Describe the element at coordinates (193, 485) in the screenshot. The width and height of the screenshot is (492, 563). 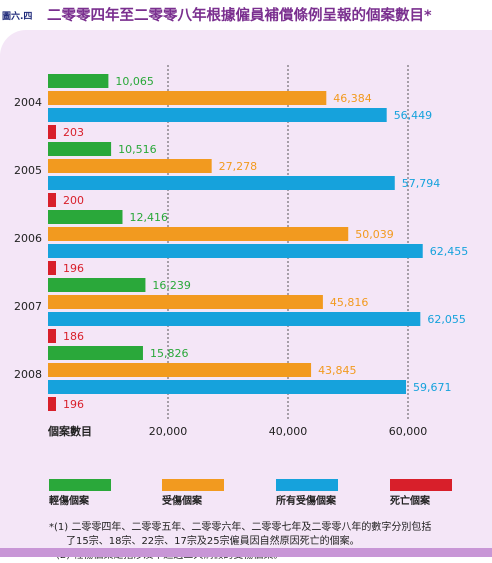
I see `legend-swatch-injury` at that location.